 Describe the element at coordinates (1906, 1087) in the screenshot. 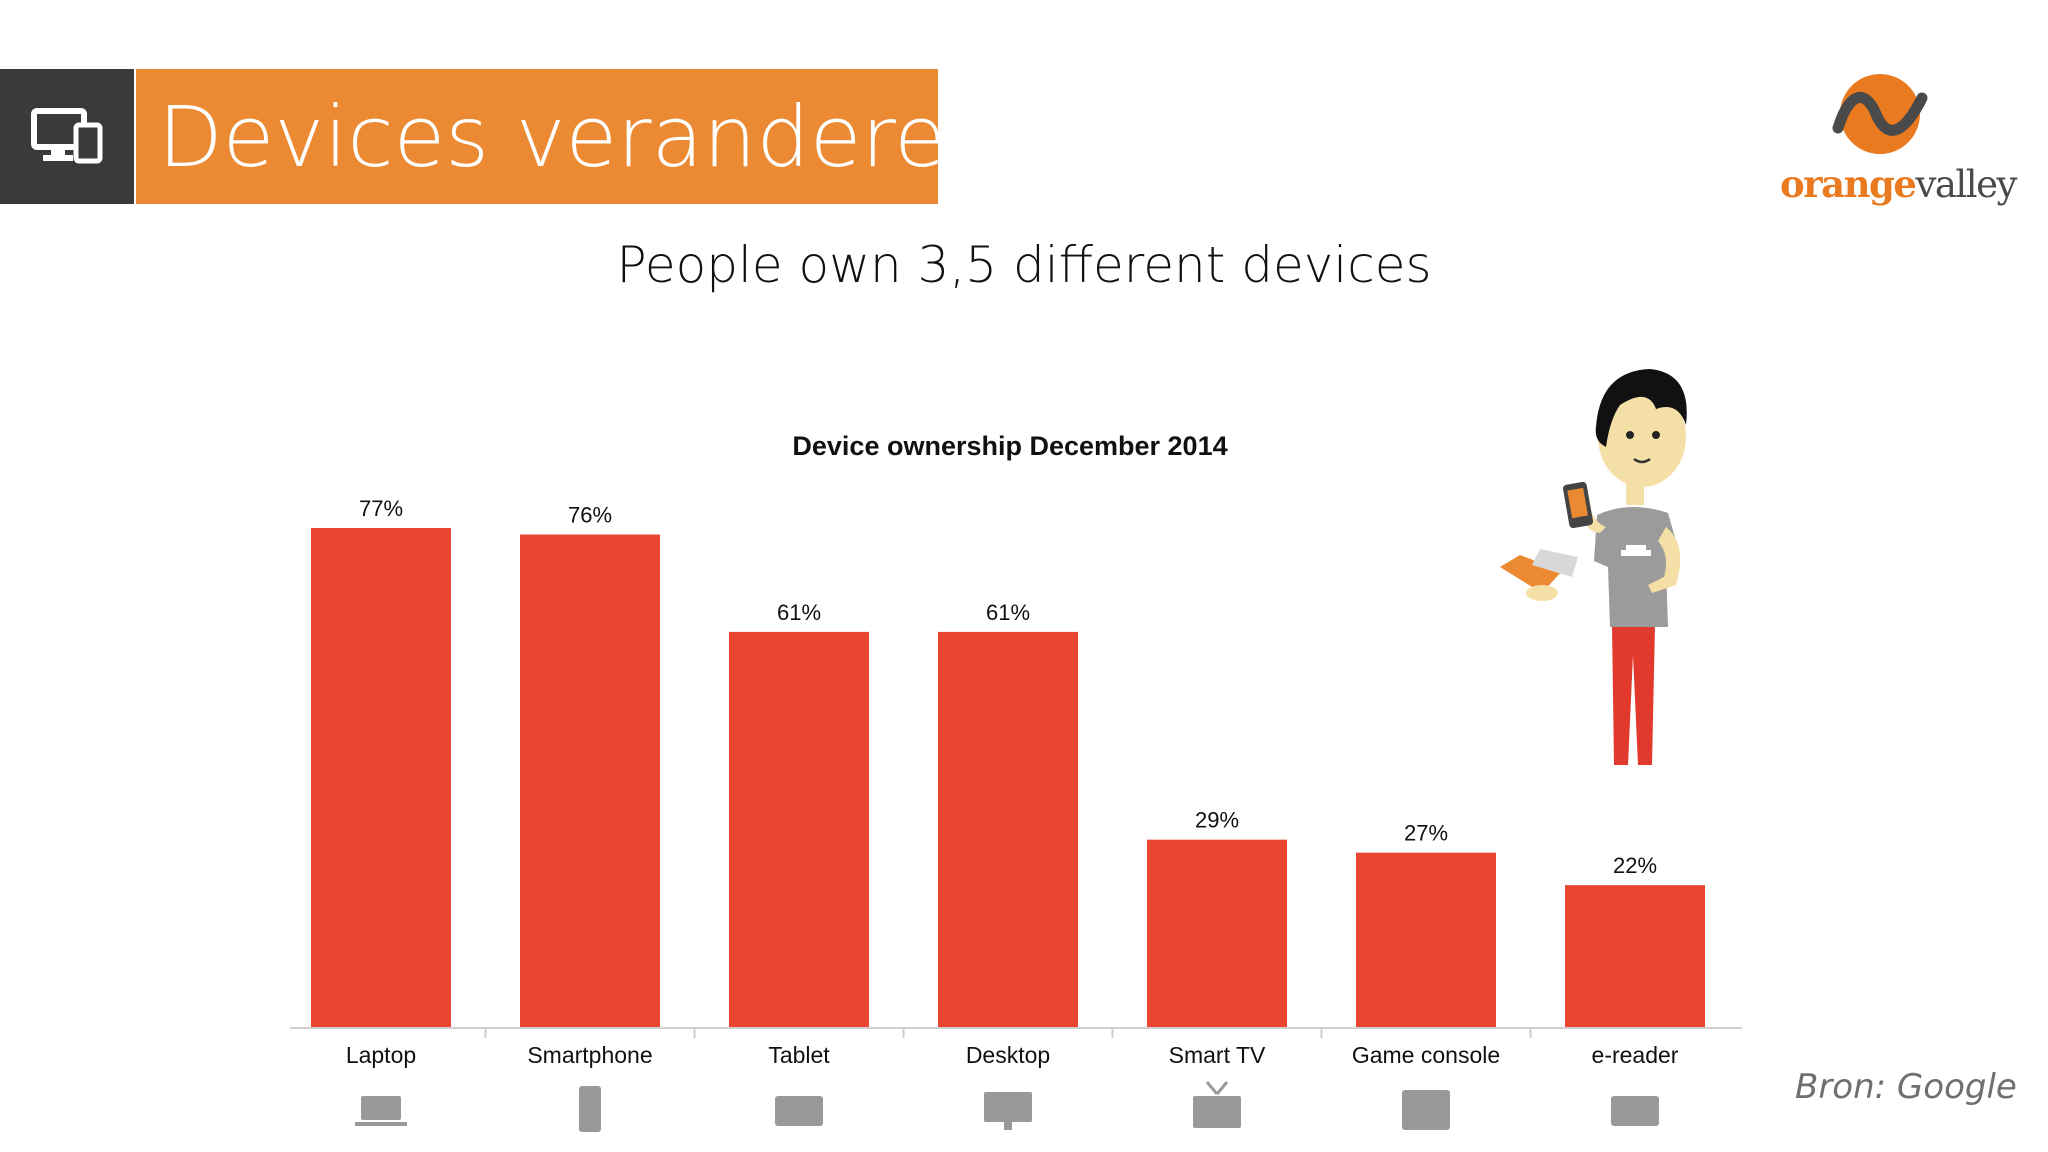

I see `source-note: Bron: Google` at that location.